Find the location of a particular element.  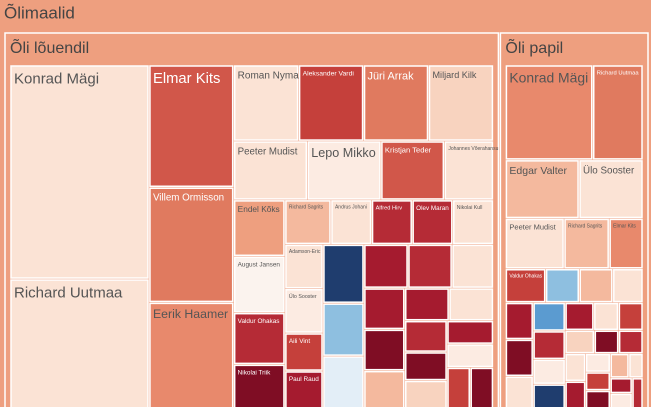

tile-label: Nikolai Triik is located at coordinates (254, 373).